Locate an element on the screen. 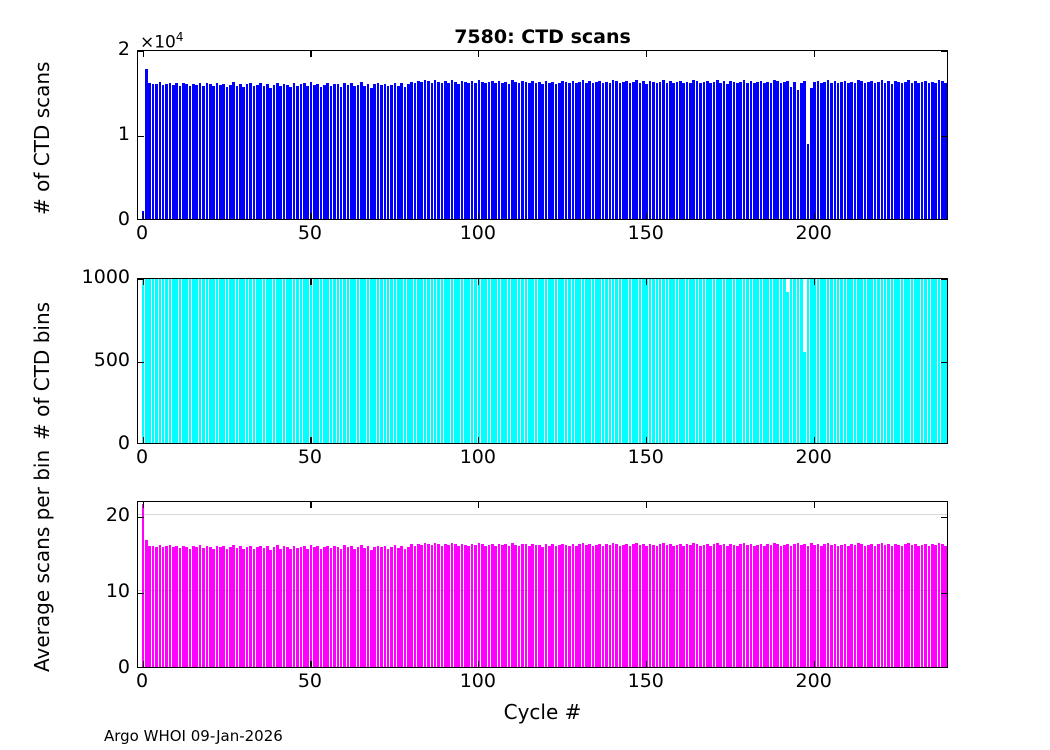 This screenshot has height=750, width=1050. x-tick-label: 200 is located at coordinates (813, 457).